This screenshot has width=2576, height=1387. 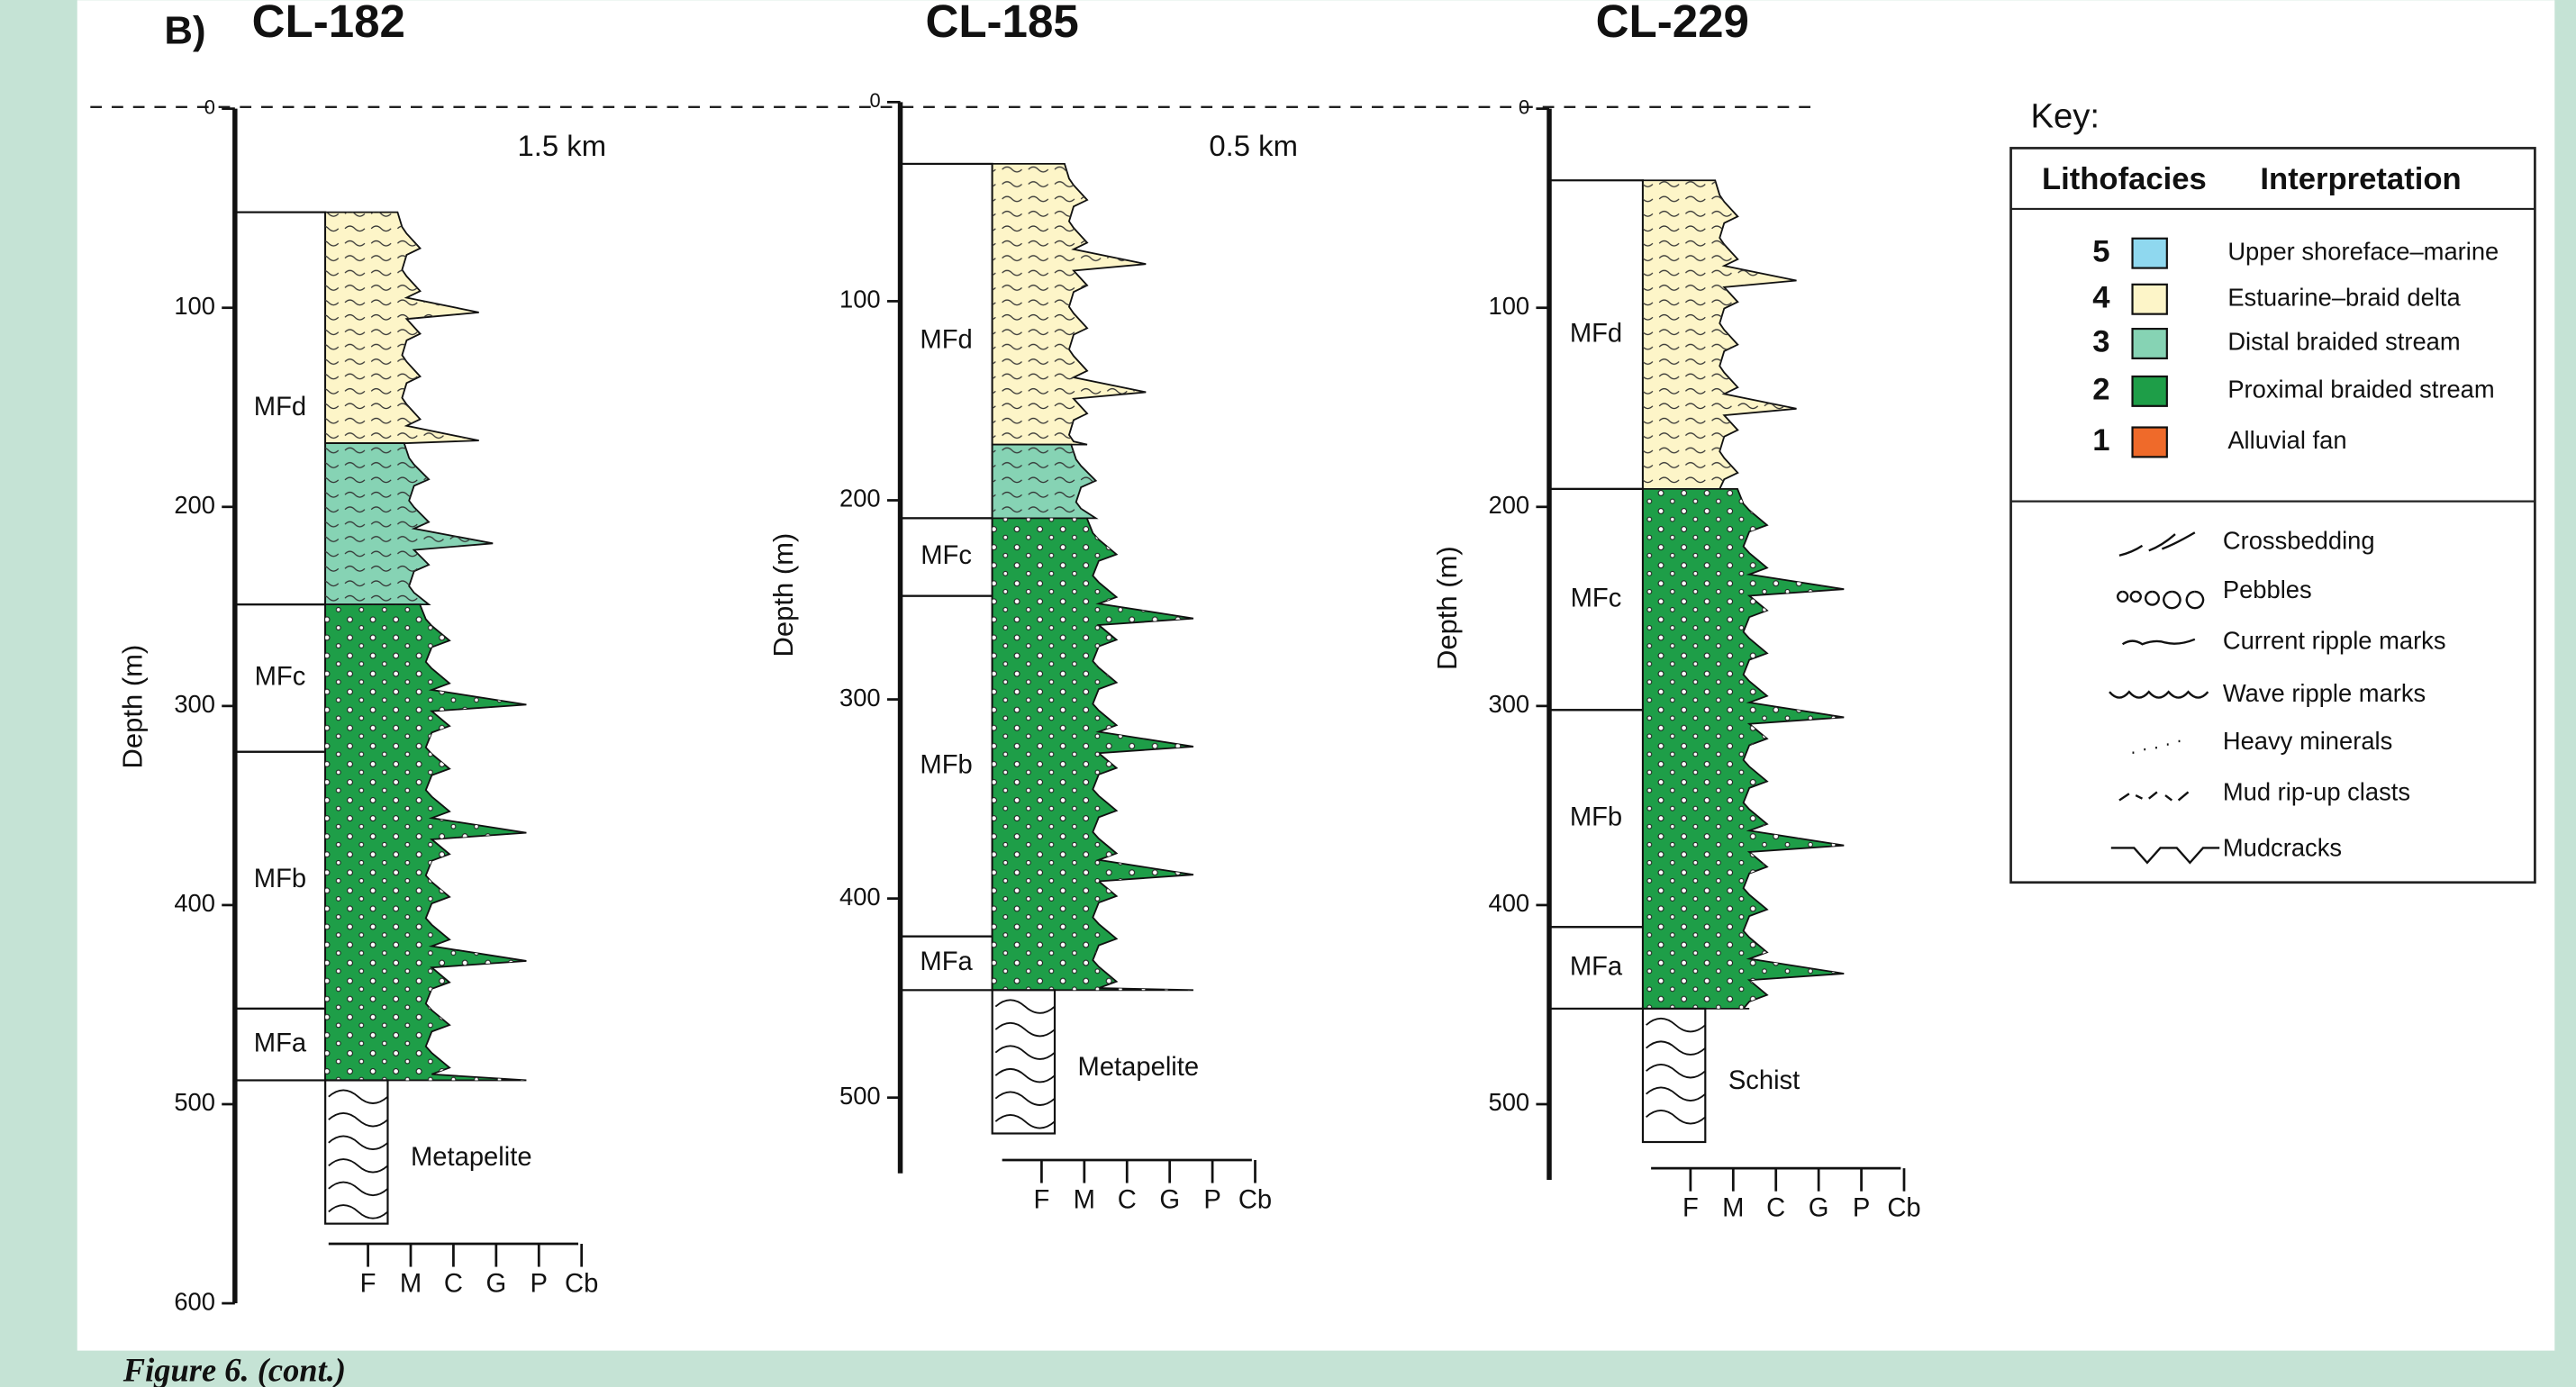 What do you see at coordinates (860, 299) in the screenshot?
I see `tick-label: 100` at bounding box center [860, 299].